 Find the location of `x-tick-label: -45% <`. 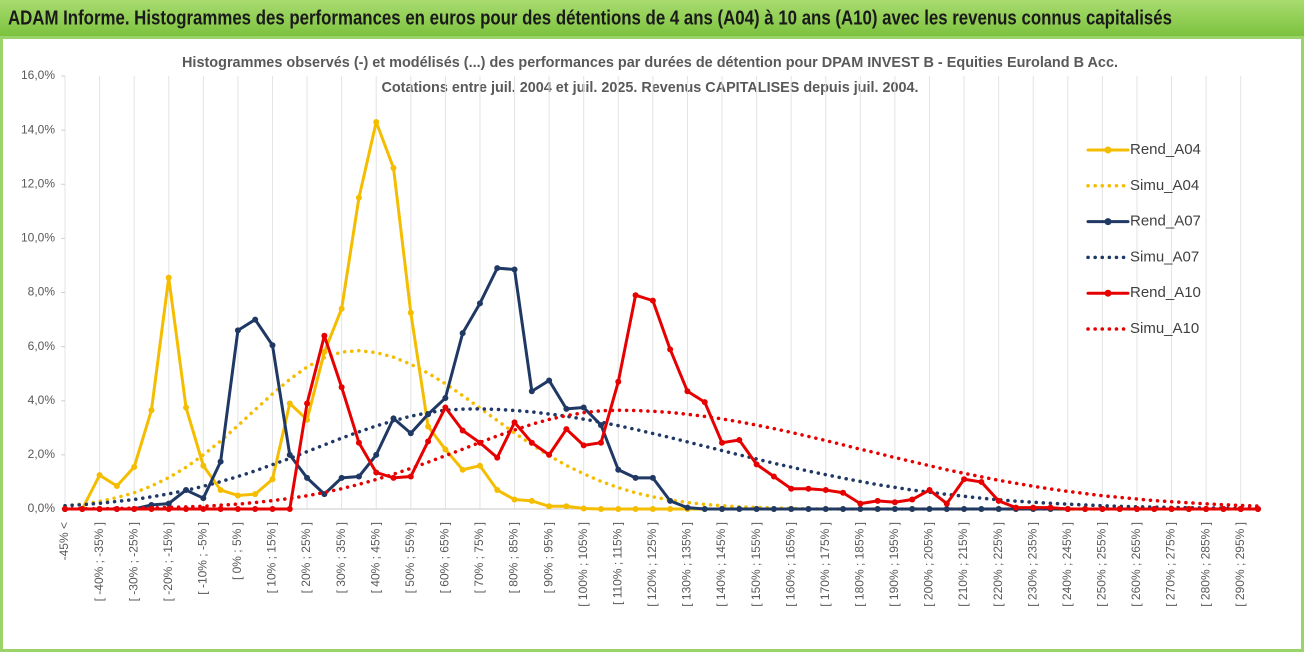

x-tick-label: -45% < is located at coordinates (64, 541).